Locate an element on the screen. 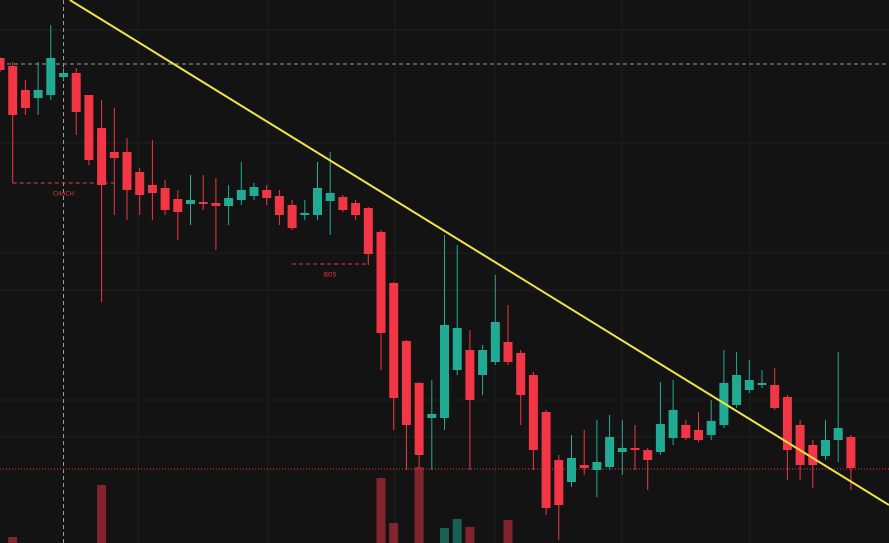 This screenshot has width=889, height=543. bos-label: BOS is located at coordinates (330, 275).